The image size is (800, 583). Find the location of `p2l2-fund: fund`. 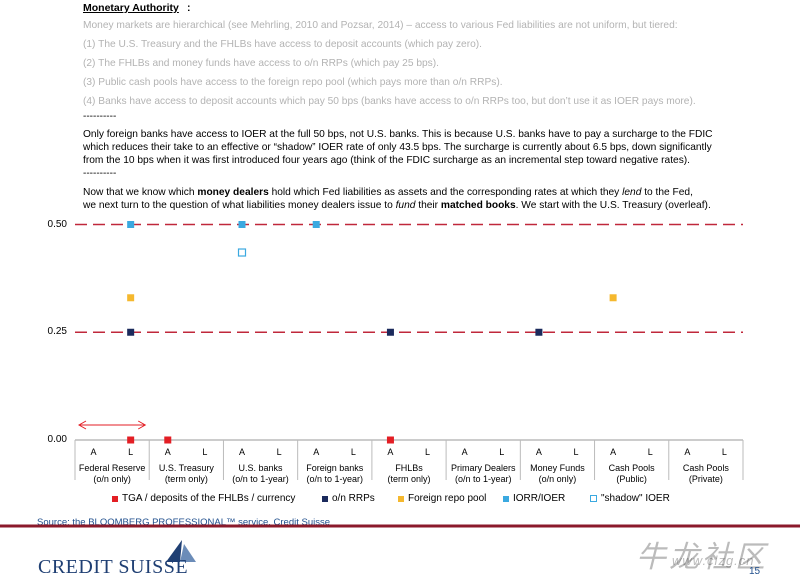

p2l2-fund: fund is located at coordinates (405, 205).